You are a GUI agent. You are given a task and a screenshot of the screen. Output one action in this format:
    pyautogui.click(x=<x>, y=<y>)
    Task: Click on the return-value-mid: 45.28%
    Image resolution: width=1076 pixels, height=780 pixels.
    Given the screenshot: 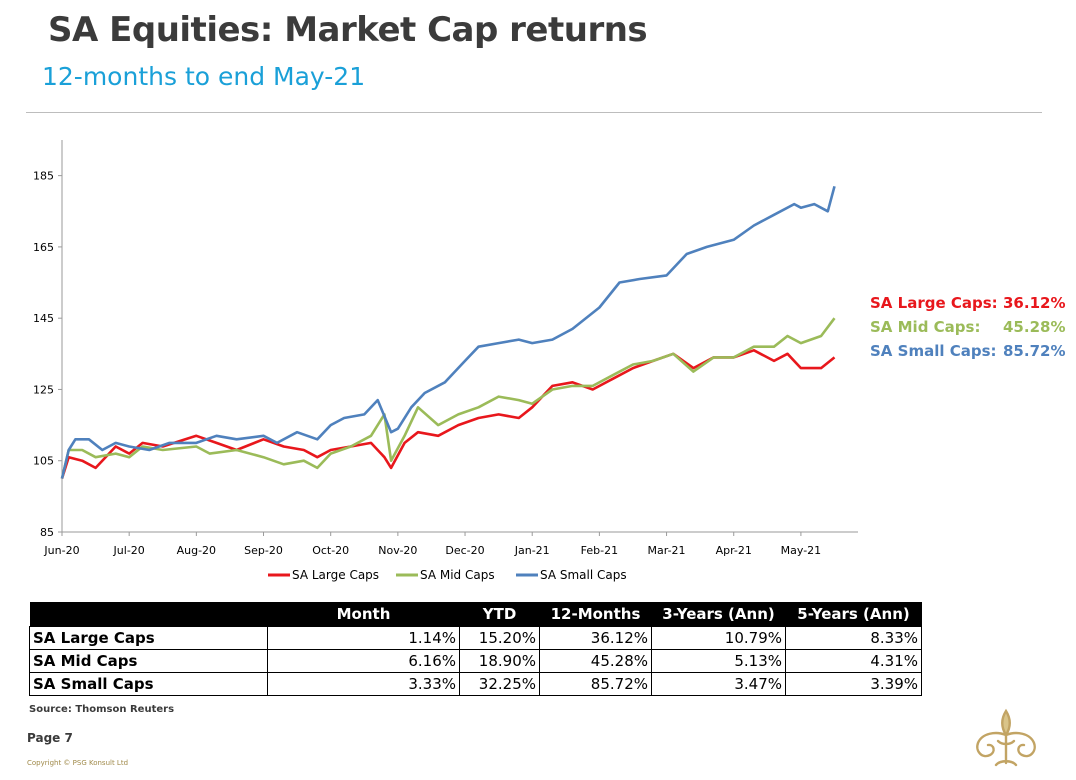 What is the action you would take?
    pyautogui.click(x=1034, y=327)
    